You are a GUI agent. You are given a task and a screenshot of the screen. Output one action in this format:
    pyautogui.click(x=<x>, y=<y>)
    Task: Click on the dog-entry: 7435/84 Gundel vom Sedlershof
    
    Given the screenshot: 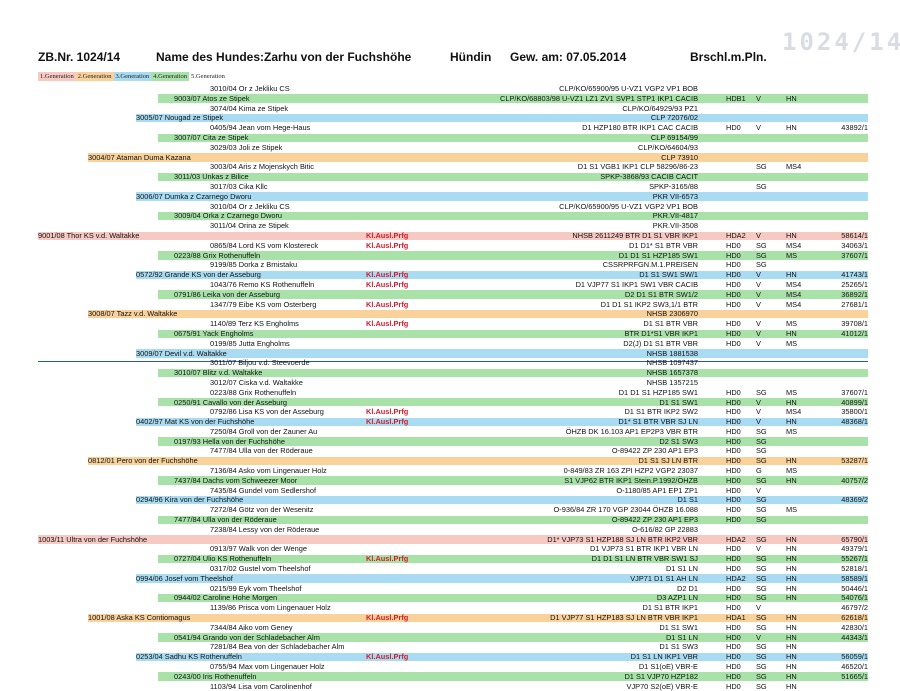 What is the action you would take?
    pyautogui.click(x=263, y=490)
    